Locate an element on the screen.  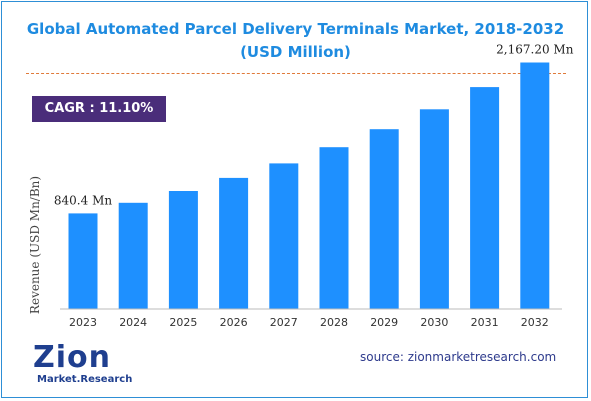
bar-2028 is located at coordinates (334, 228).